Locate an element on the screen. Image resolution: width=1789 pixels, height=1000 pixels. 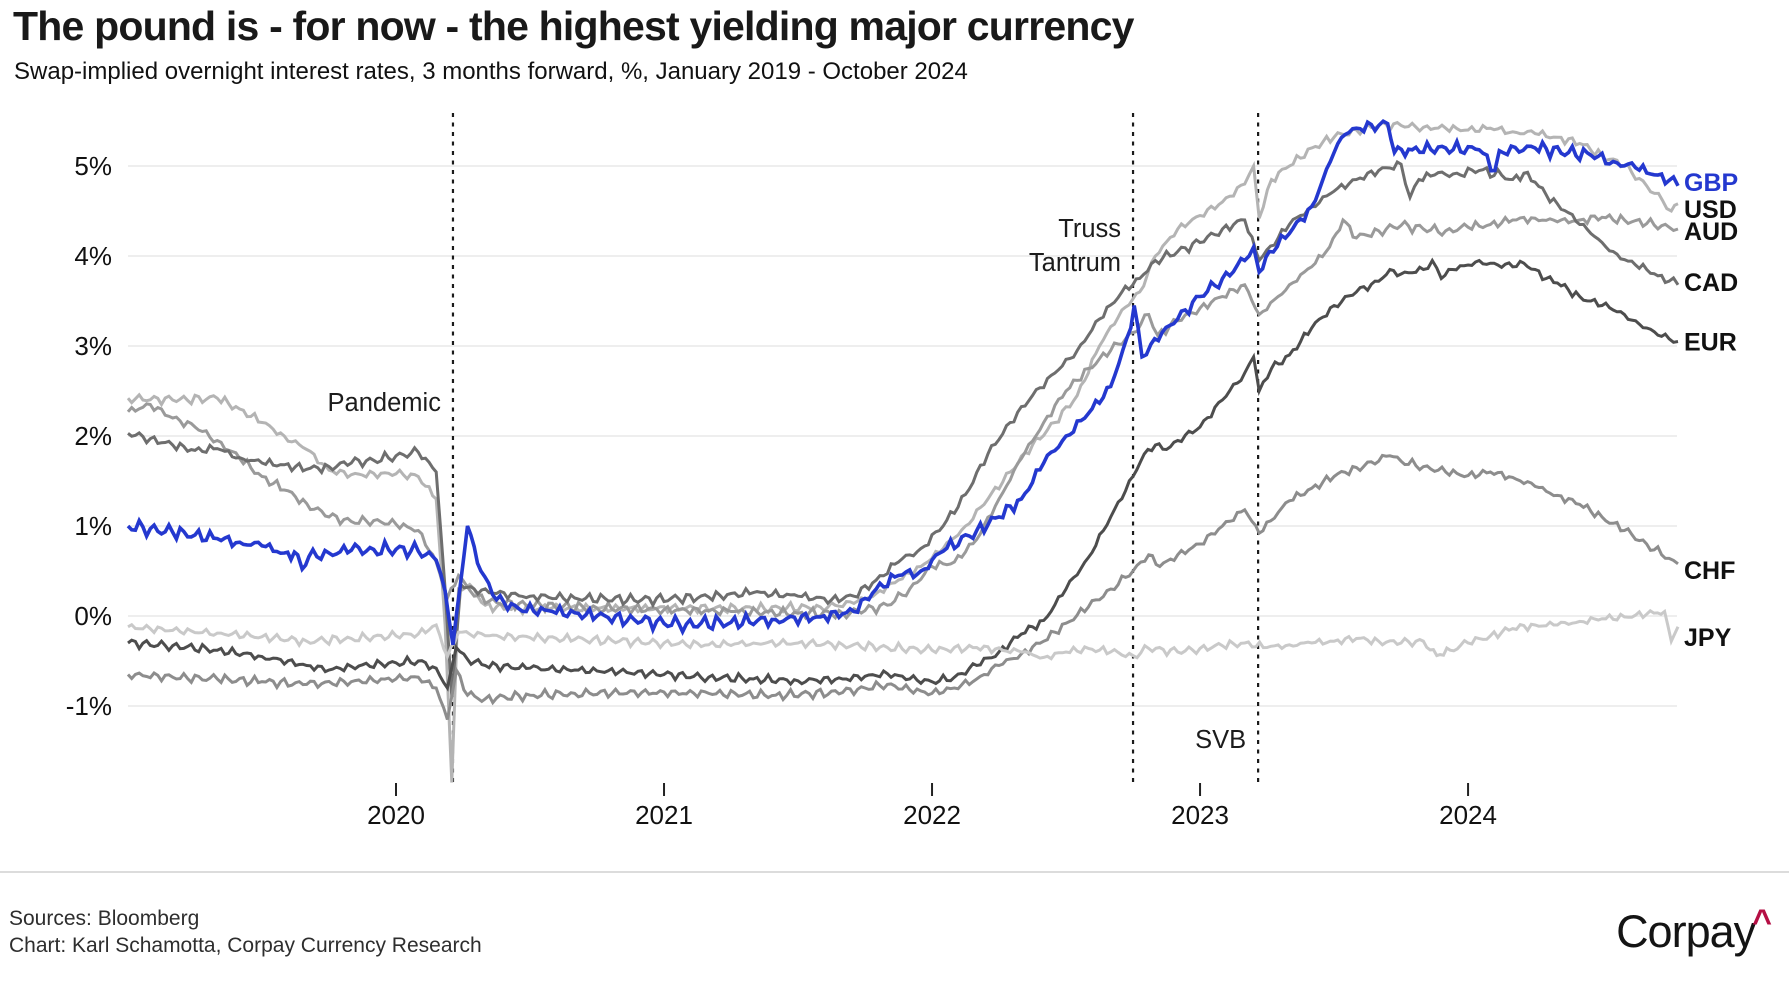
y-tick-label-0%: 0% is located at coordinates (93, 616).